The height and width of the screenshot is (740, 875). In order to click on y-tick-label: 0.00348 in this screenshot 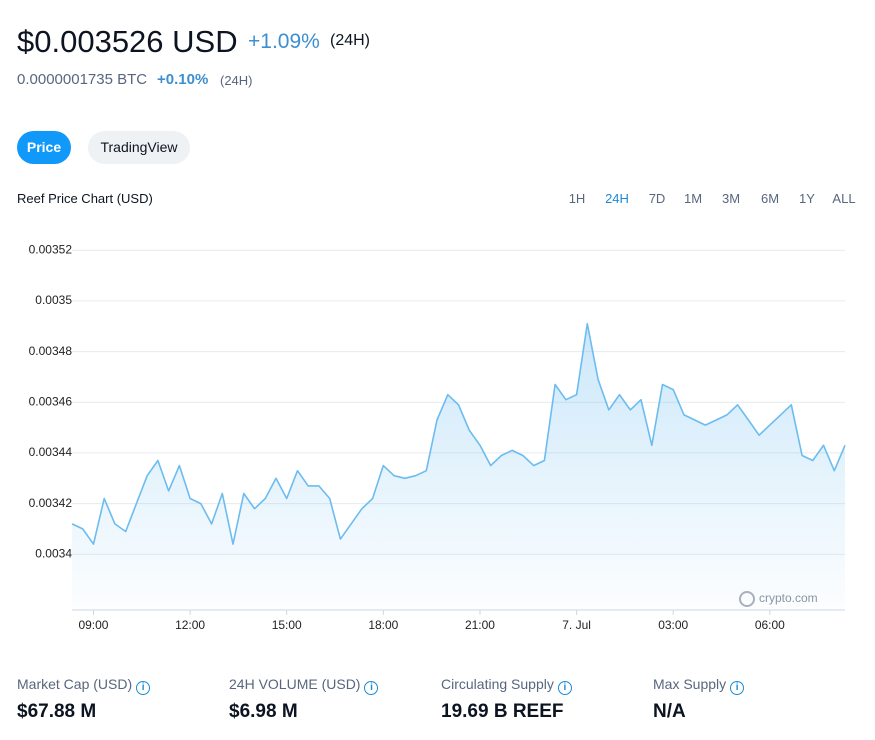, I will do `click(51, 351)`.